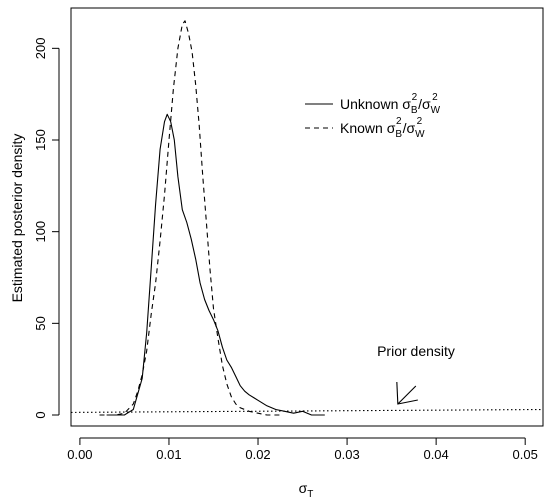 The width and height of the screenshot is (550, 499). What do you see at coordinates (17, 218) in the screenshot?
I see `y-axis-title: Estimated posterior density` at bounding box center [17, 218].